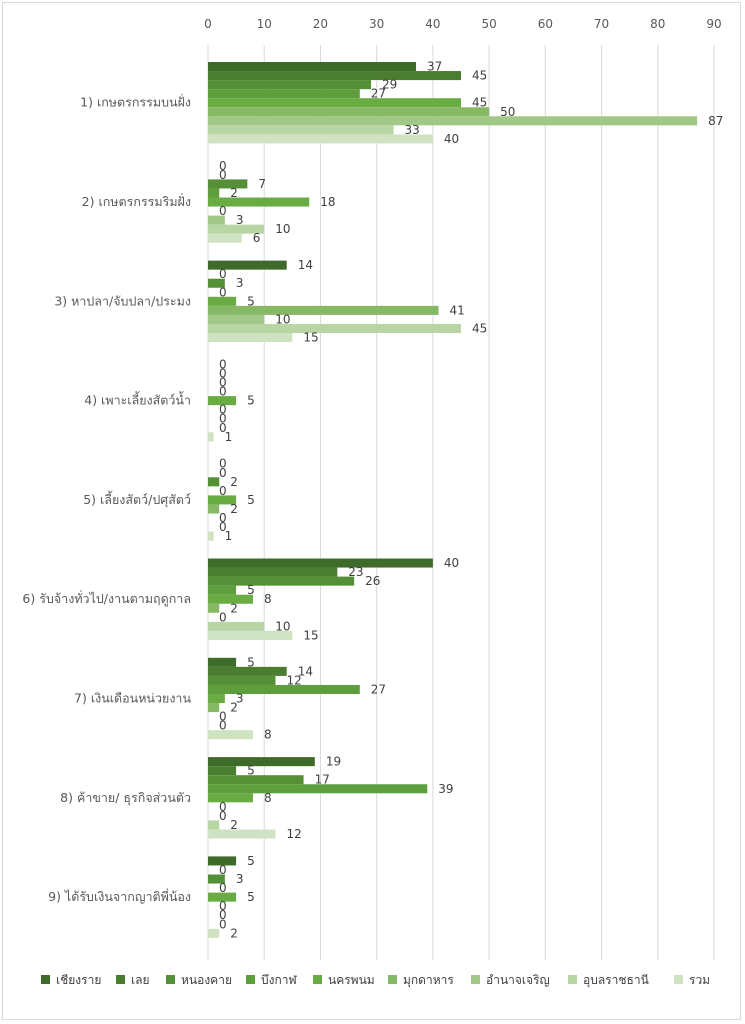 Image resolution: width=745 pixels, height=1024 pixels. Describe the element at coordinates (376, 24) in the screenshot. I see `x-tick-label: 30` at that location.